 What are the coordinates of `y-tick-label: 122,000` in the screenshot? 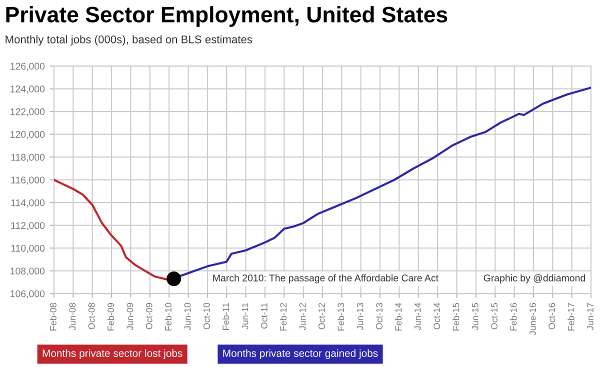 It's located at (27, 112).